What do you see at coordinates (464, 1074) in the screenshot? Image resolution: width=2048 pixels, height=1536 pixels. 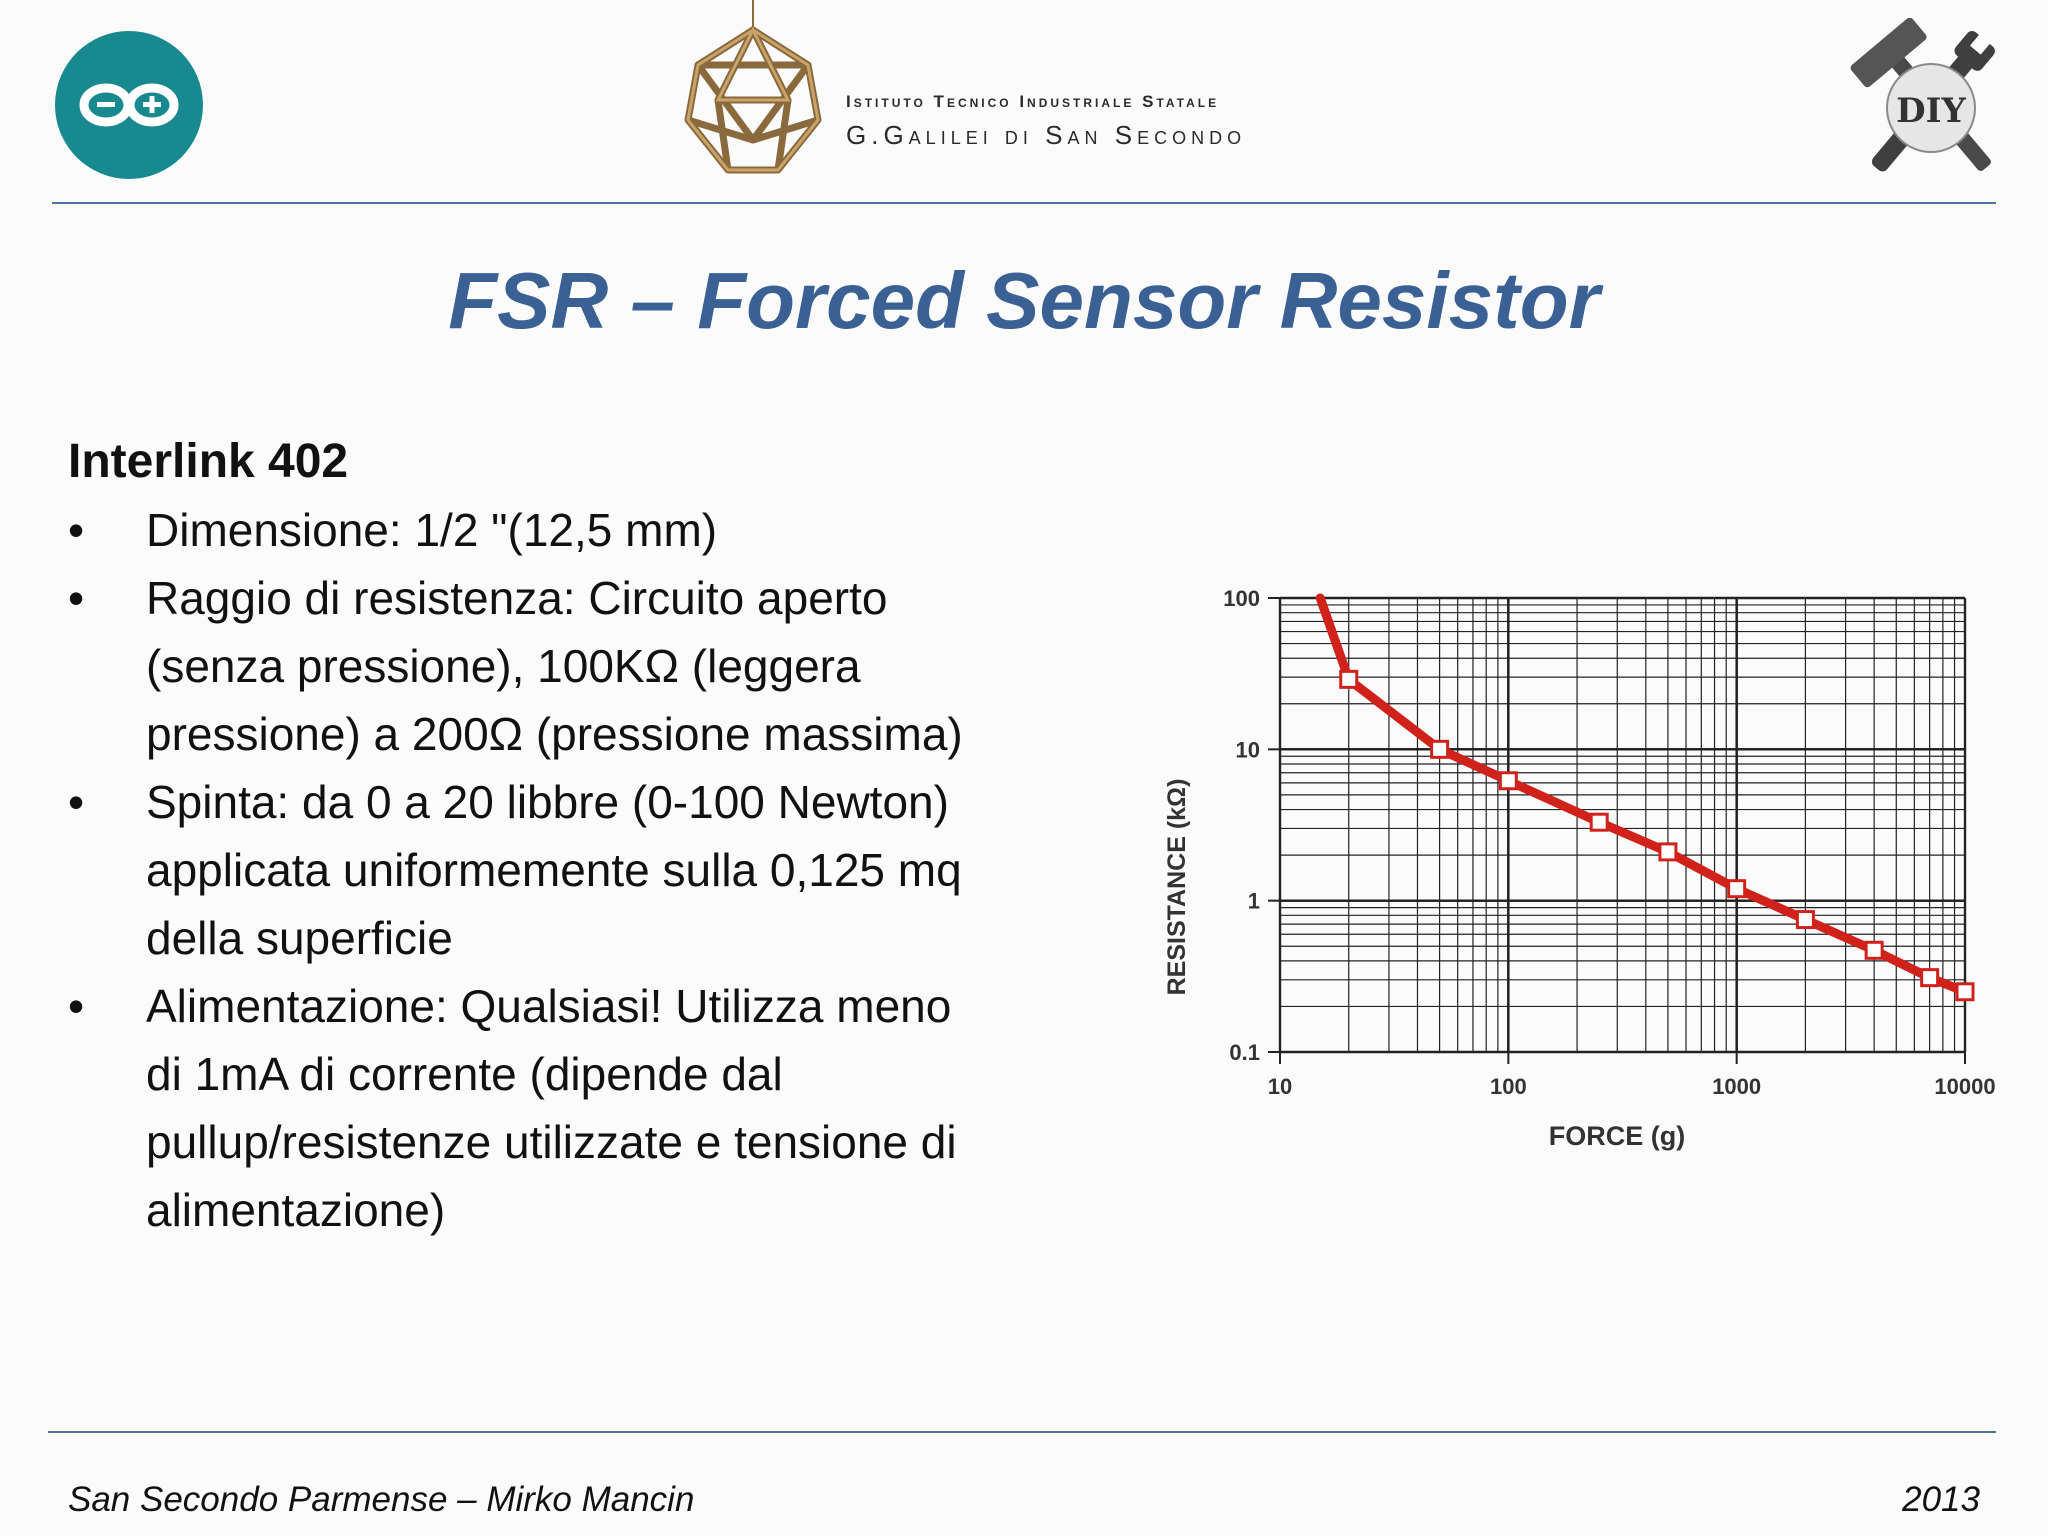 I see `bullet-line: di 1mA di corrente (dipende dal` at bounding box center [464, 1074].